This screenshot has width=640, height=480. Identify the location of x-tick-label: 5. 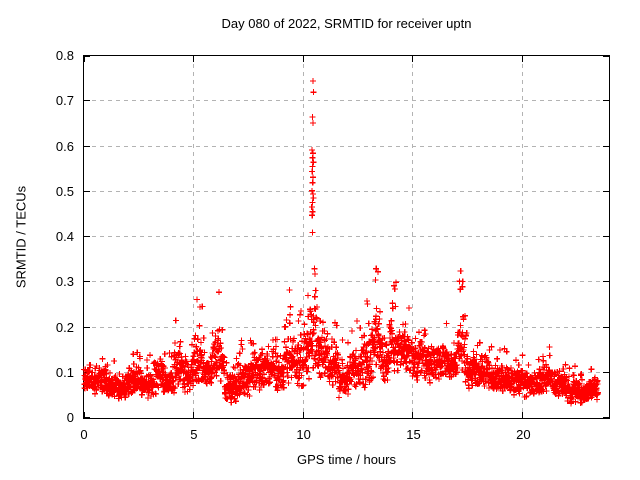
(194, 434).